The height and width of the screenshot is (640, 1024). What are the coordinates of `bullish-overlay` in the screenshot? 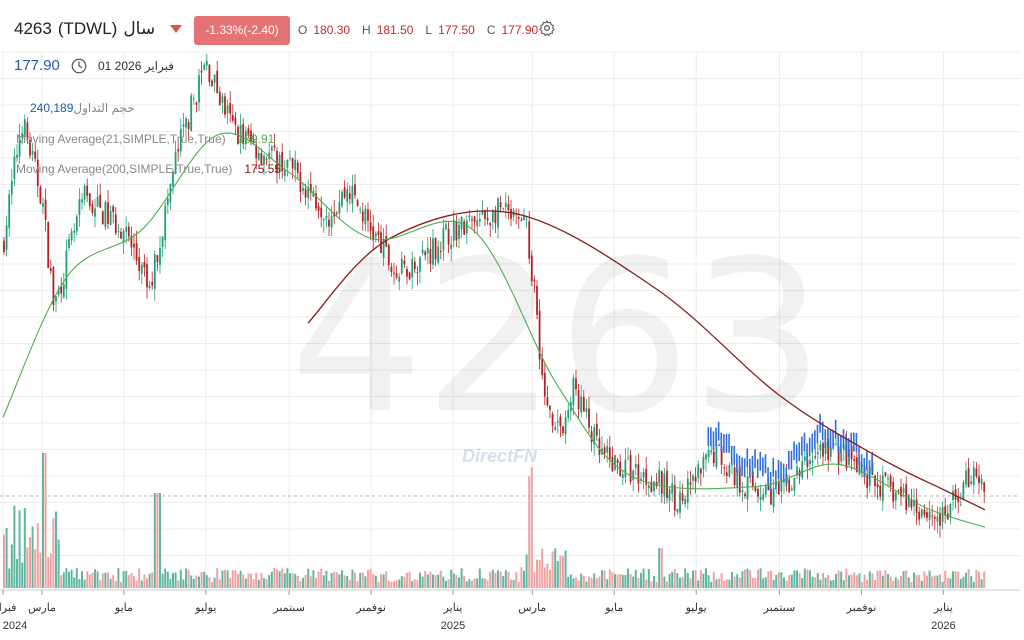 It's located at (790, 452).